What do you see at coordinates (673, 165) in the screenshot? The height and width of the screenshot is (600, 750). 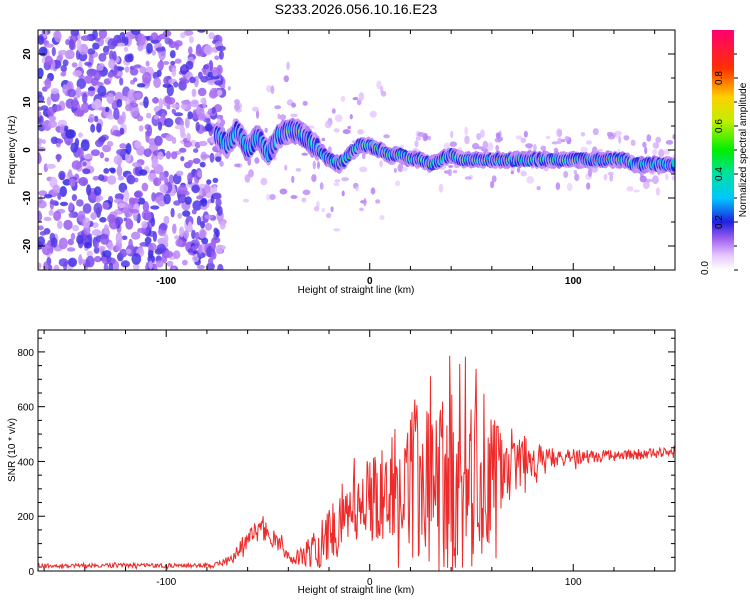 I see `spectrogram-signal-cell` at bounding box center [673, 165].